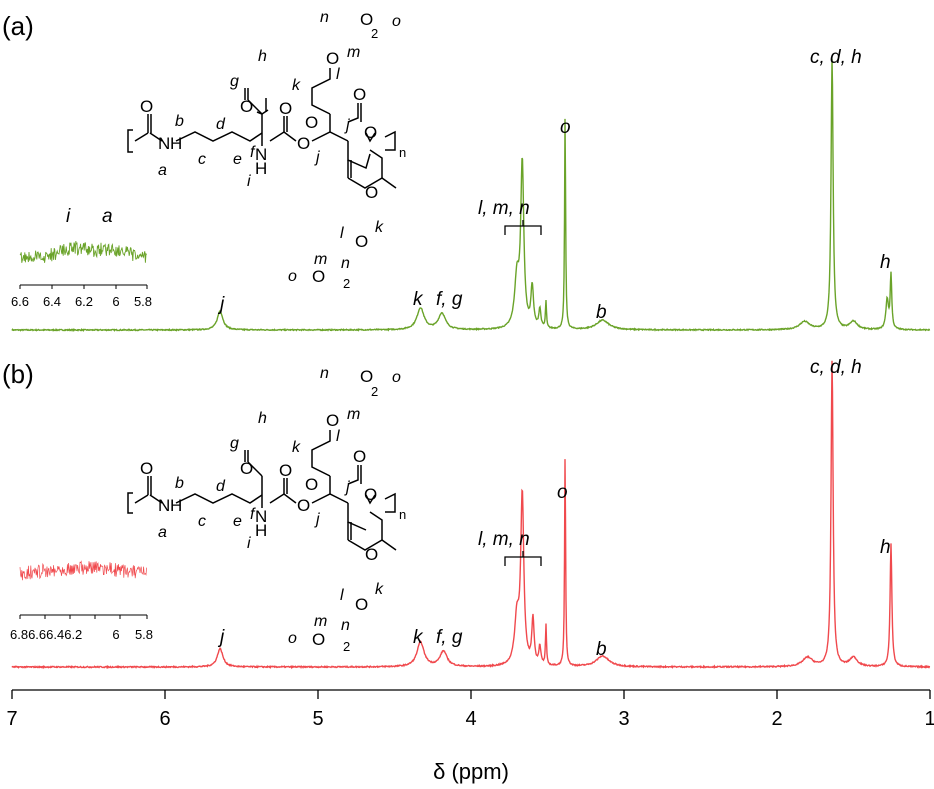 This screenshot has width=934, height=789. What do you see at coordinates (143, 301) in the screenshot?
I see `inset-a-tick: 5.8` at bounding box center [143, 301].